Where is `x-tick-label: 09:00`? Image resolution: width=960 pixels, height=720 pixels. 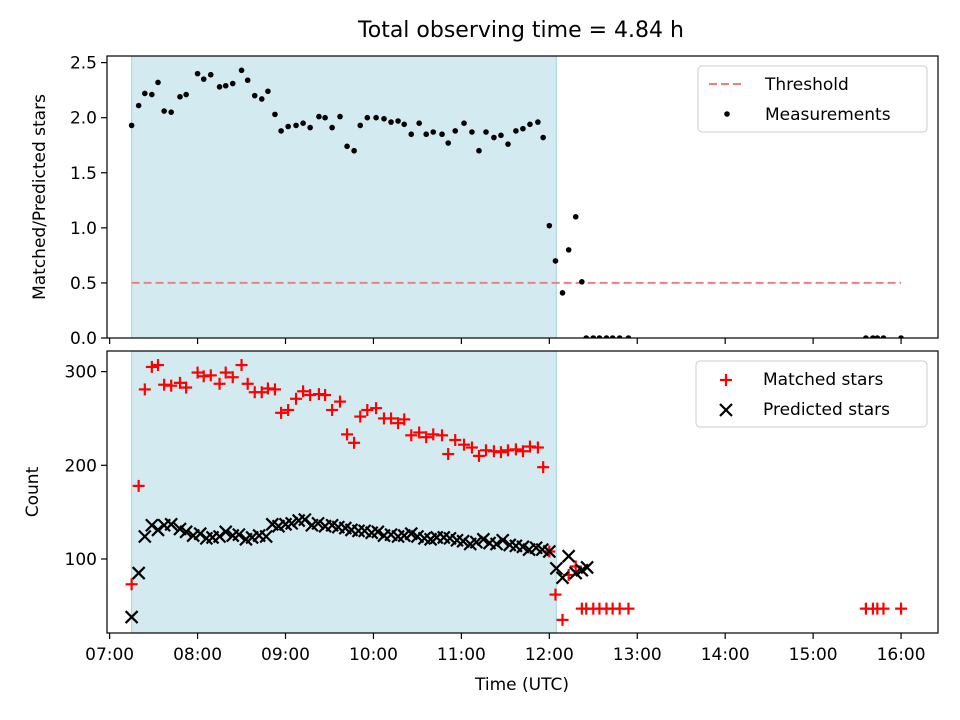
x-tick-label: 09:00 is located at coordinates (285, 655).